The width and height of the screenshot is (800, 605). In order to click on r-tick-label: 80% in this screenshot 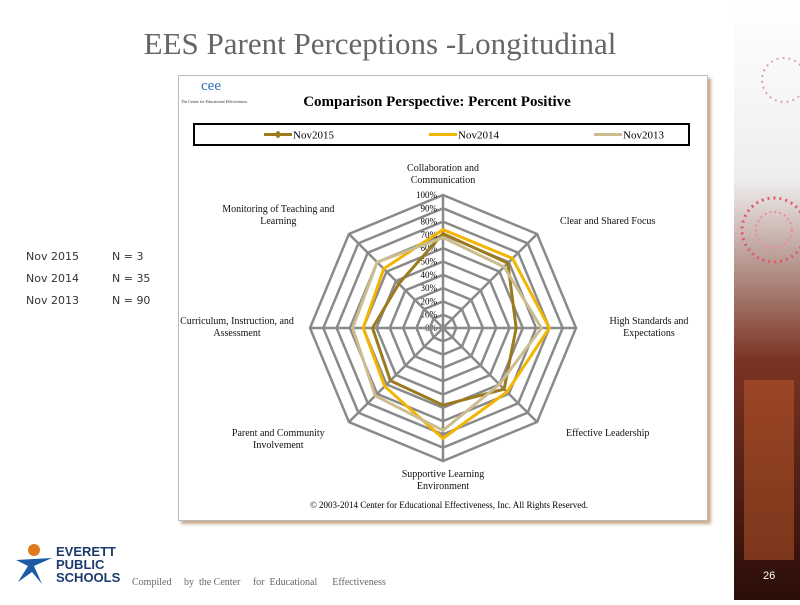, I will do `click(429, 222)`.